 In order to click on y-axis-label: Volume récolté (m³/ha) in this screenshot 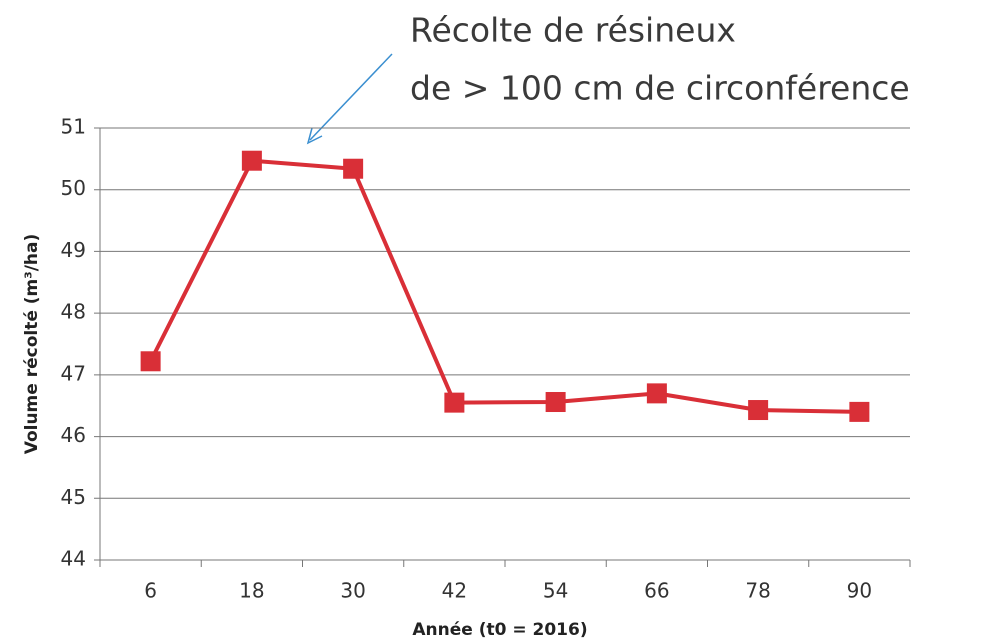, I will do `click(32, 344)`.